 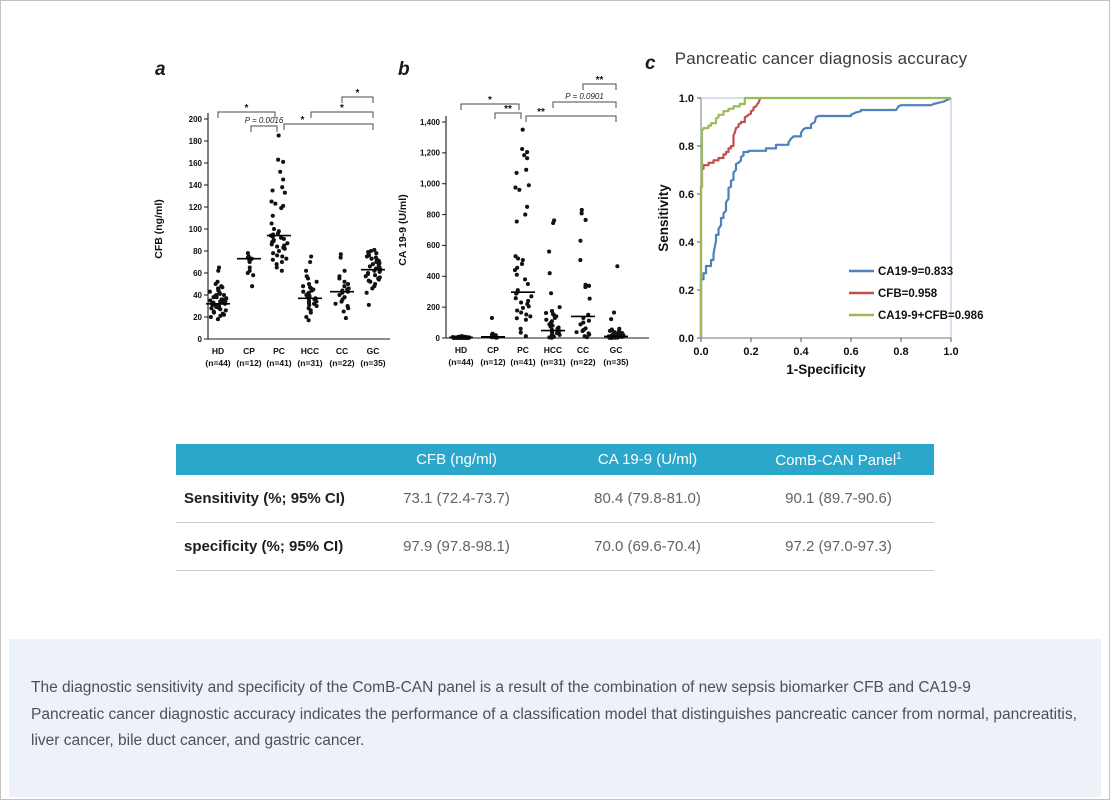 What do you see at coordinates (908, 294) in the screenshot?
I see `svg-text: CFB=0.958` at bounding box center [908, 294].